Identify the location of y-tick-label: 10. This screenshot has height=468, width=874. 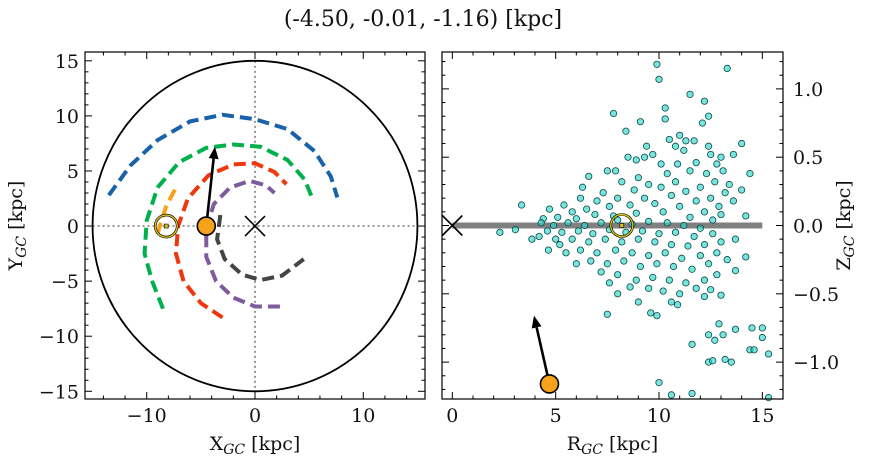
(67, 117).